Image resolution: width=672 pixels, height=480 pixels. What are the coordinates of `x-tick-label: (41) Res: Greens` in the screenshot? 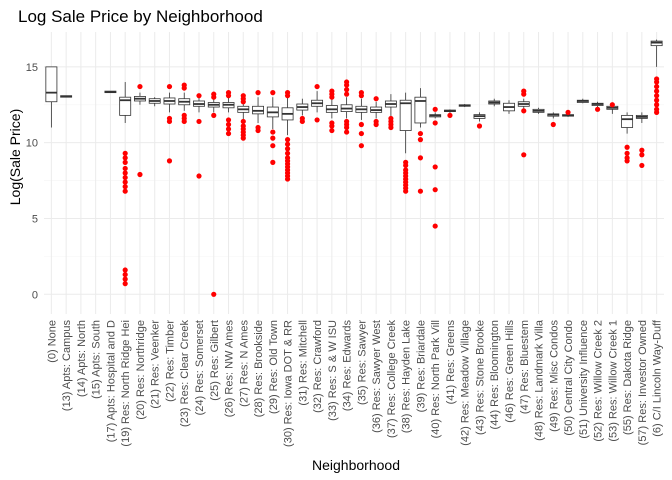 It's located at (451, 362).